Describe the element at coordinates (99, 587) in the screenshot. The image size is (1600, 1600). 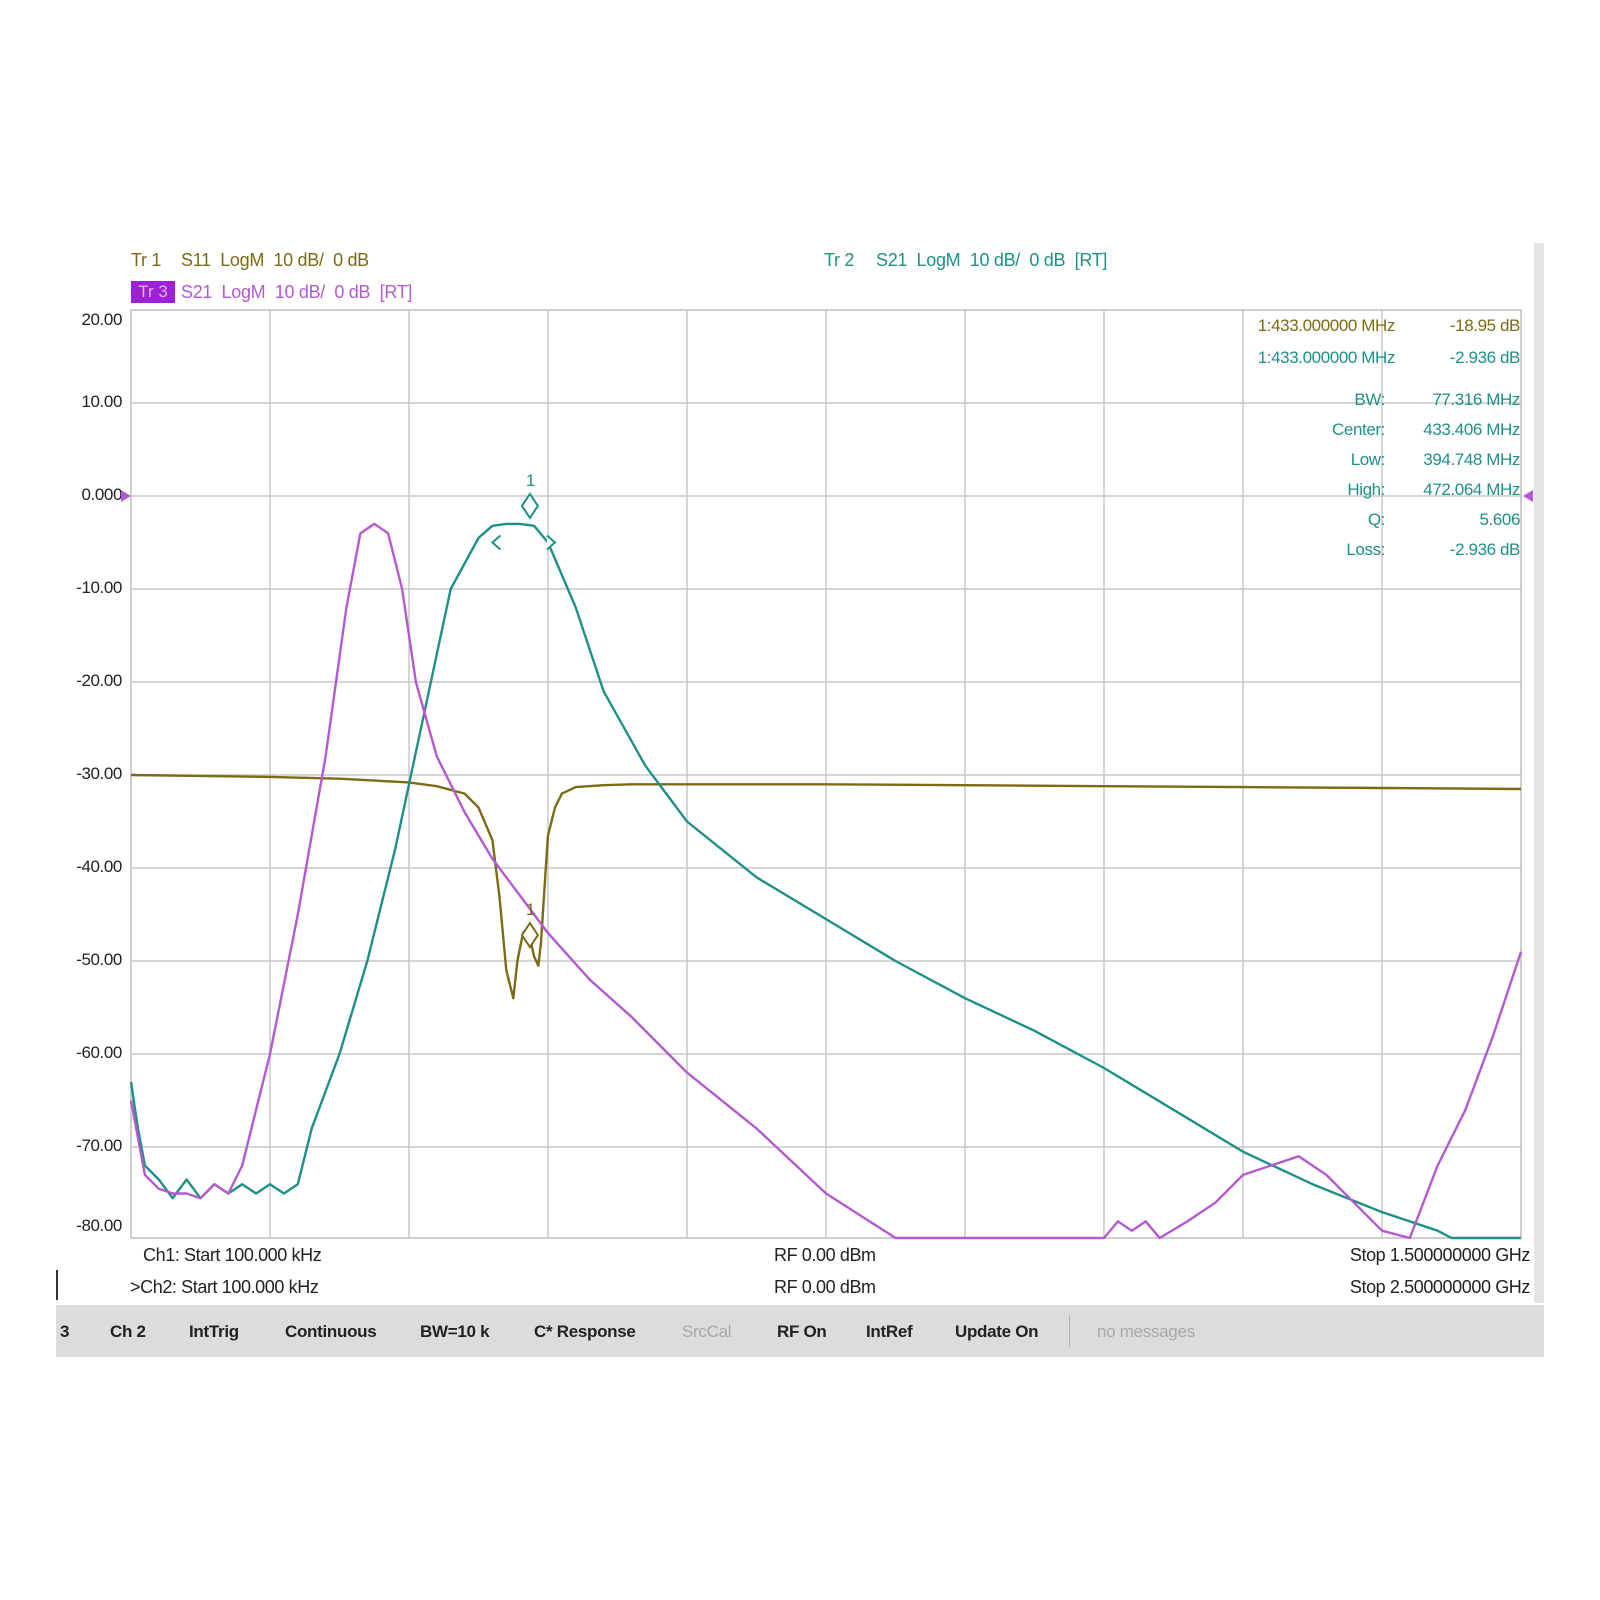
I see `y-tick-label: -10.00` at that location.